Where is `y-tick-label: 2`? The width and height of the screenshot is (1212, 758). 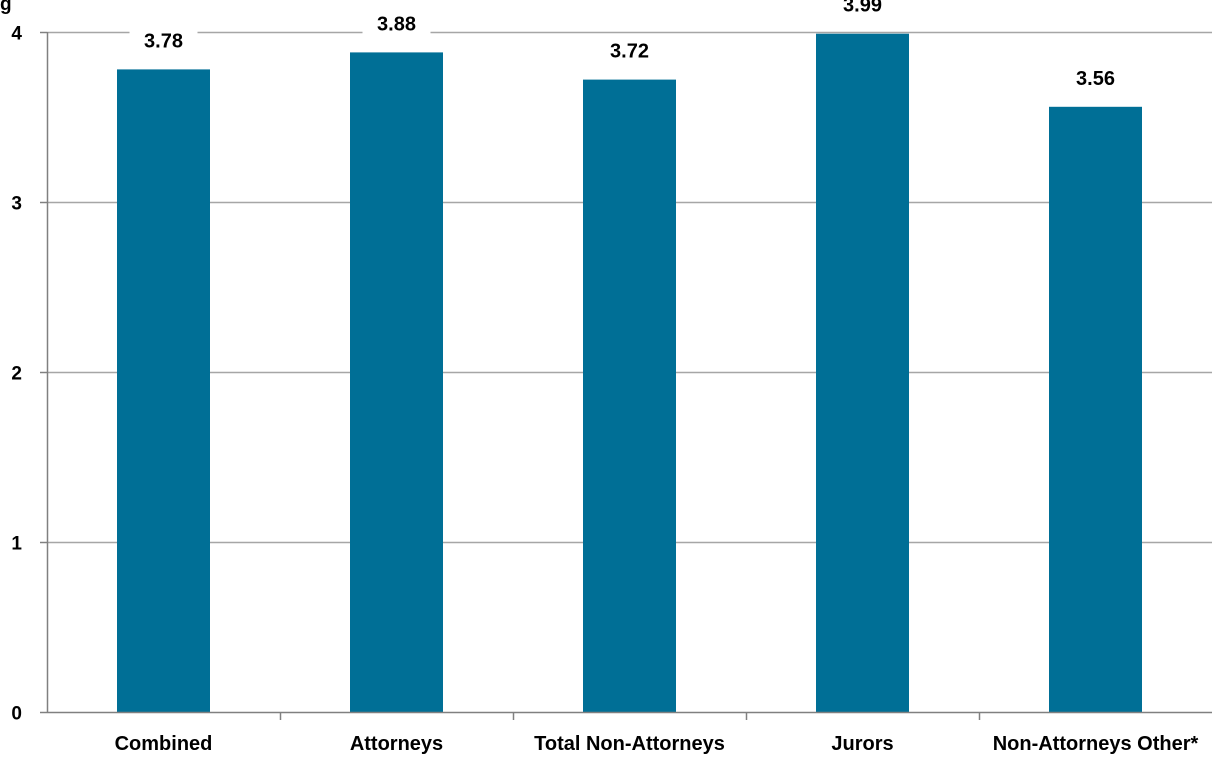
y-tick-label: 2 is located at coordinates (16, 374).